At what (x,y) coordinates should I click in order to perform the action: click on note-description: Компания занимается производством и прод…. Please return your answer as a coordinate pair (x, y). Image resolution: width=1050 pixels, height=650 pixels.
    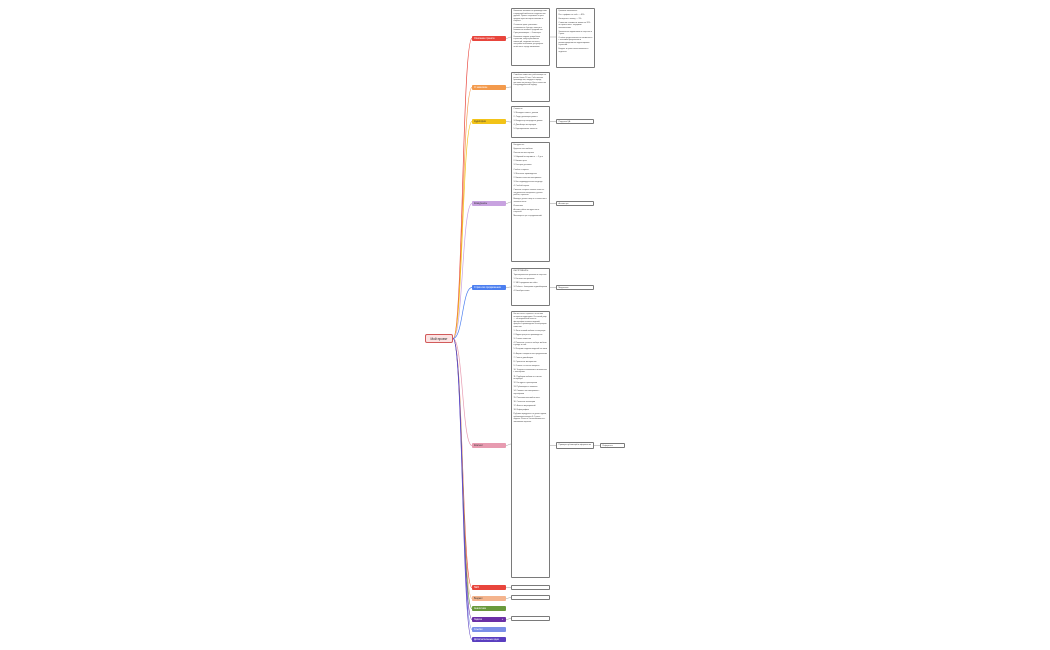
    Looking at the image, I should click on (530, 37).